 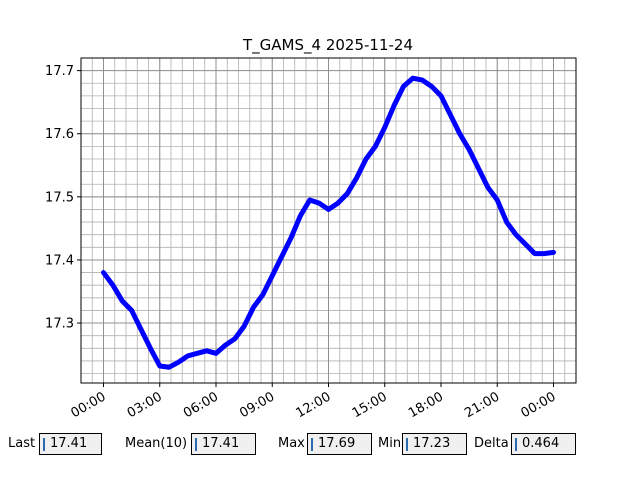 What do you see at coordinates (370, 404) in the screenshot?
I see `x-tick-label: 15:00` at bounding box center [370, 404].